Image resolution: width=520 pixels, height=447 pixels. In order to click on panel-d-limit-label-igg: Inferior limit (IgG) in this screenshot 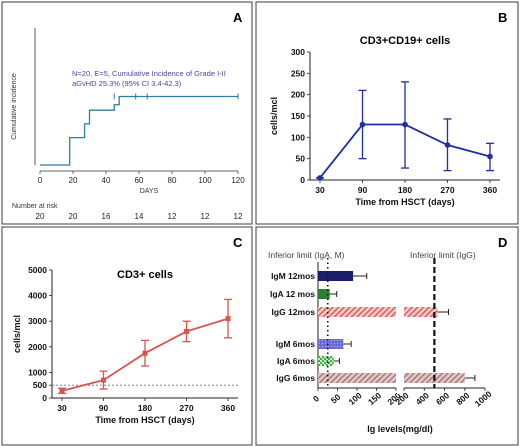, I will do `click(443, 255)`.